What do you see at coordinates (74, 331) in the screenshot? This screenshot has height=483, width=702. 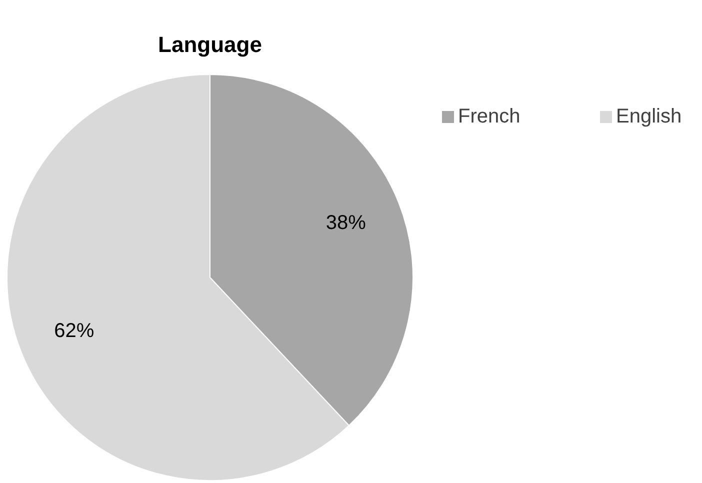 I see `data-label: 62%` at bounding box center [74, 331].